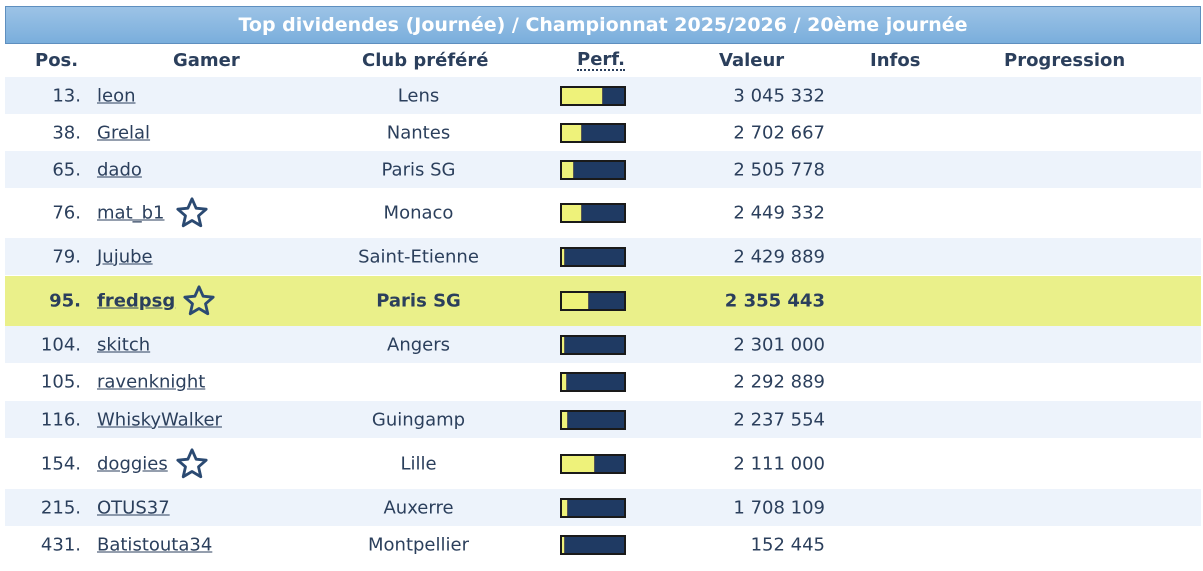 Image resolution: width=1203 pixels, height=571 pixels. I want to click on table-row: 116. WhiskyWalker Guingamp 2 237 554, so click(603, 419).